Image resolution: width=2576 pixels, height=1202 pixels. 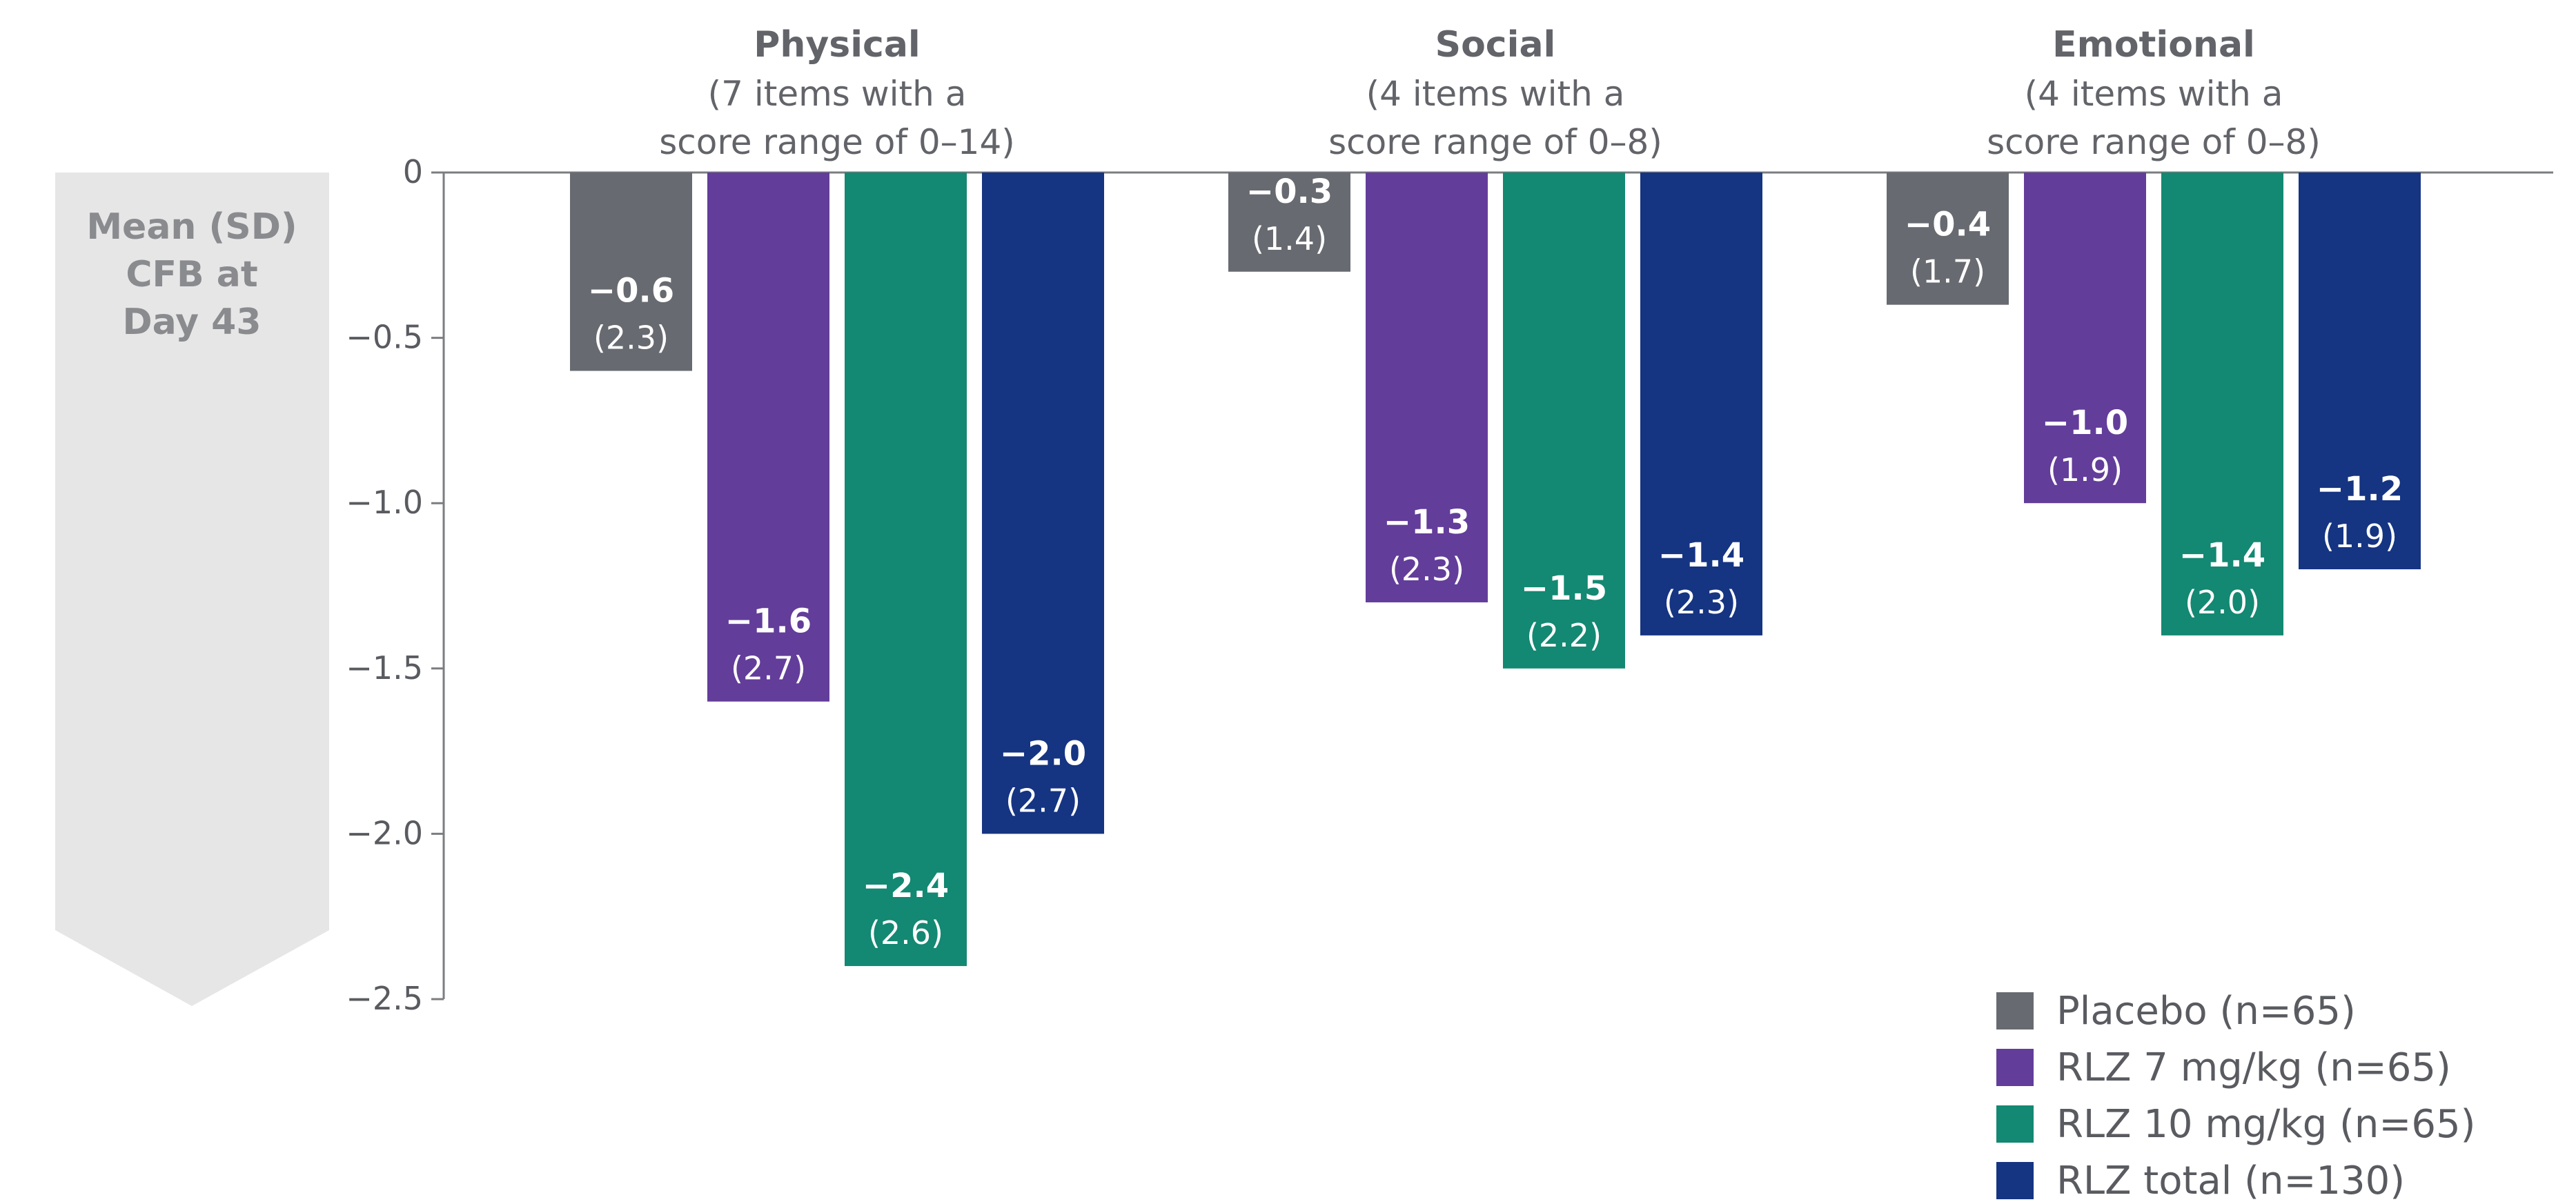 What do you see at coordinates (192, 589) in the screenshot?
I see `y-axis-label-arrow` at bounding box center [192, 589].